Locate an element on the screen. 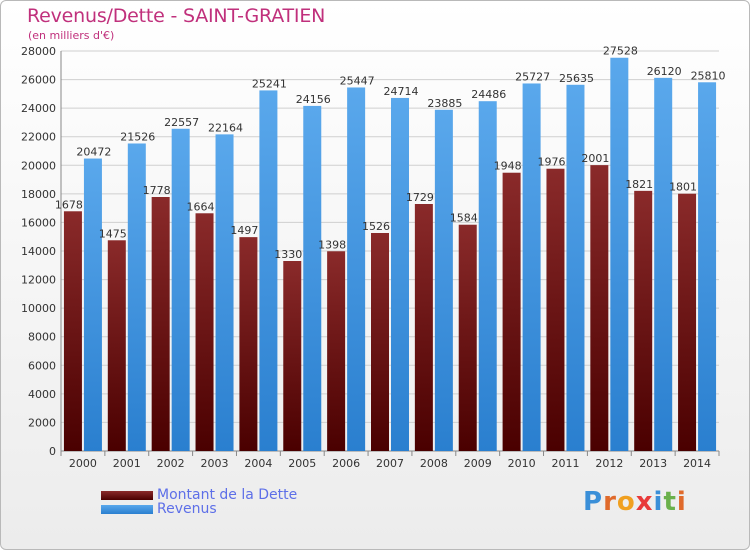 Image resolution: width=750 pixels, height=550 pixels. data-label-debt: 1778 is located at coordinates (157, 190).